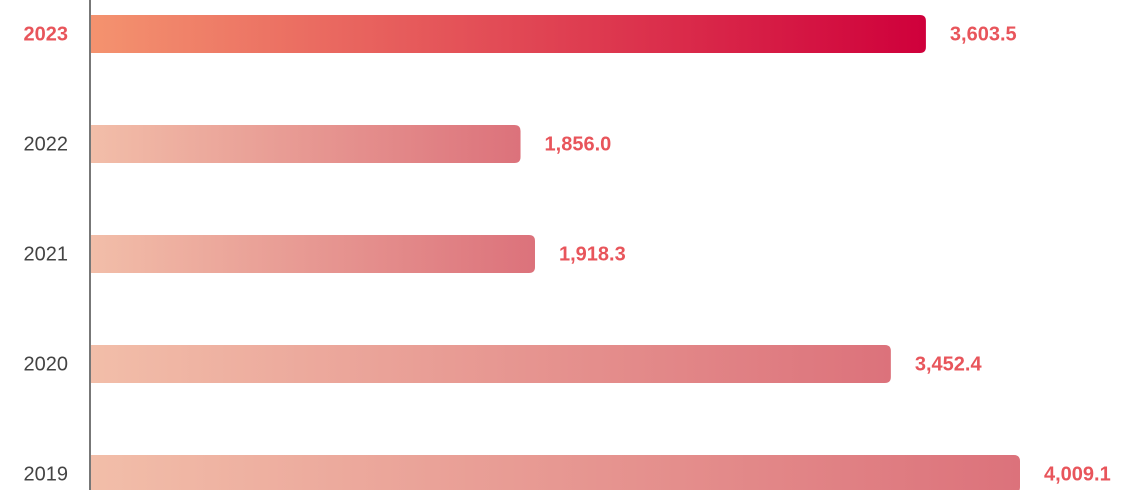 The width and height of the screenshot is (1126, 490). Describe the element at coordinates (592, 254) in the screenshot. I see `value-label: 1,918.3` at that location.